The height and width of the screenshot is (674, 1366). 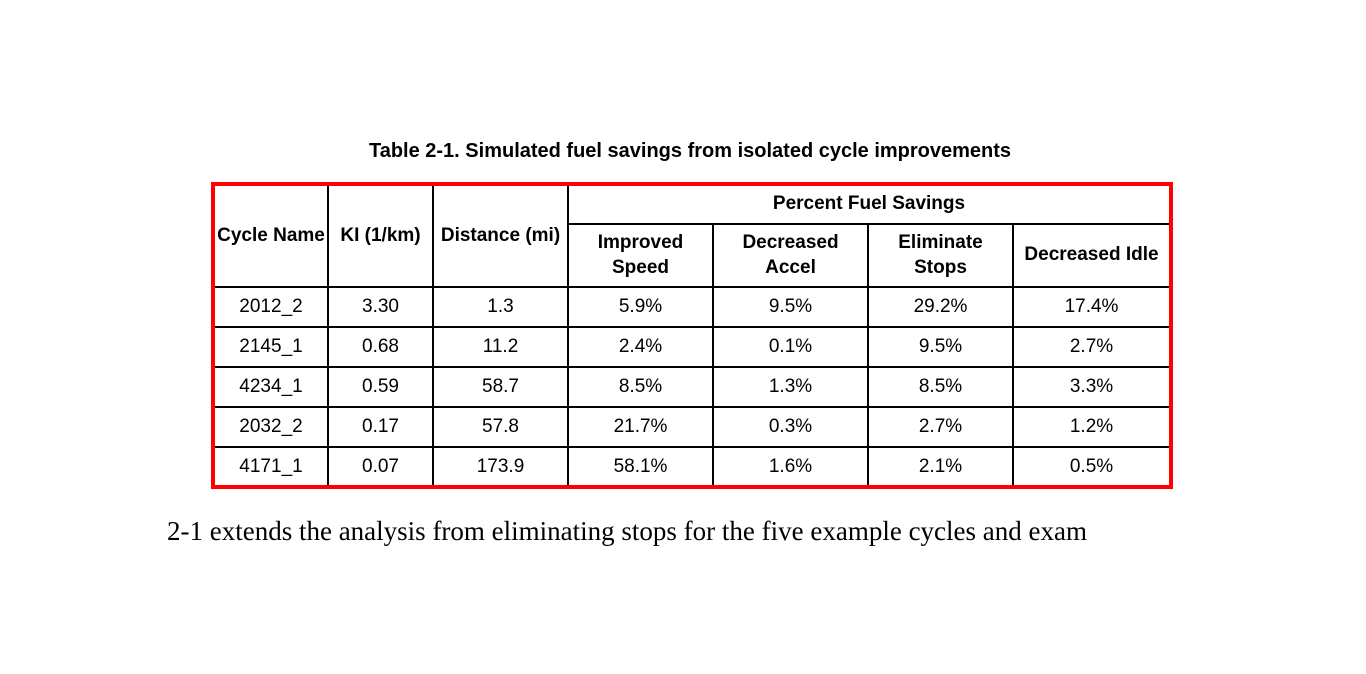 I want to click on cell-distance: 1.3, so click(x=500, y=307).